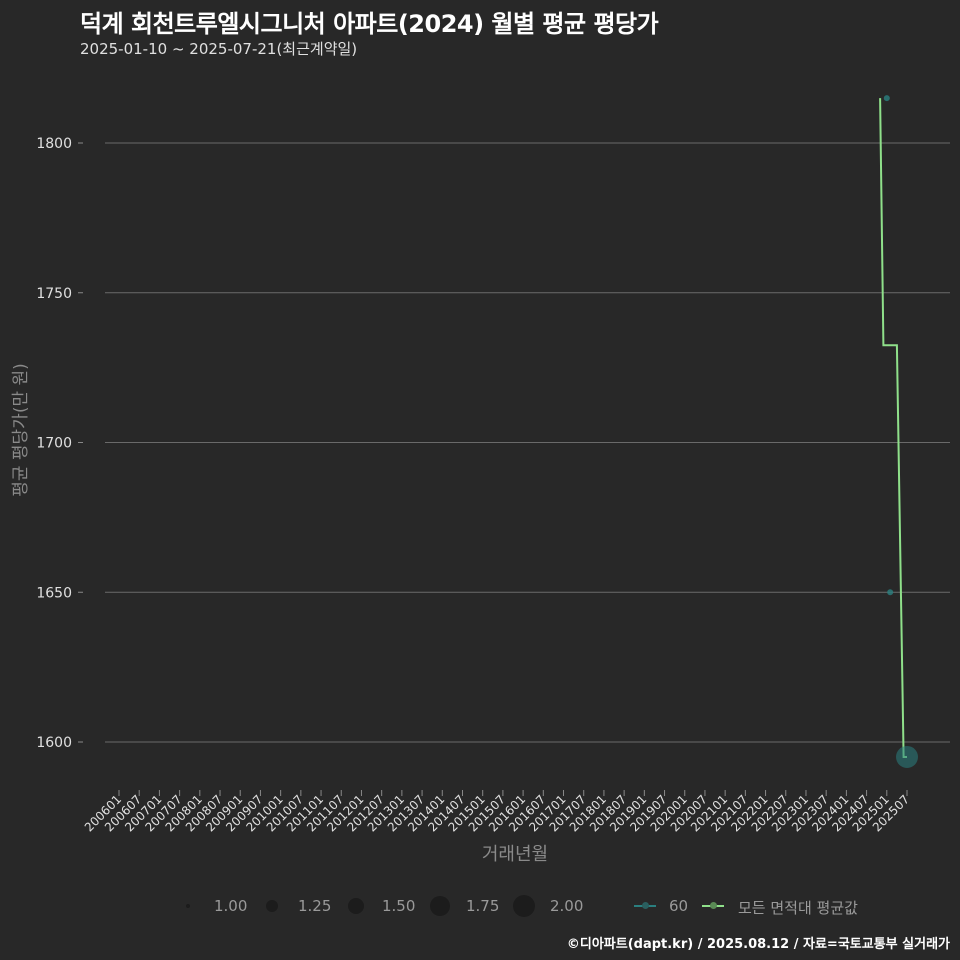  Describe the element at coordinates (315, 906) in the screenshot. I see `legend-size-label: 1.25` at that location.